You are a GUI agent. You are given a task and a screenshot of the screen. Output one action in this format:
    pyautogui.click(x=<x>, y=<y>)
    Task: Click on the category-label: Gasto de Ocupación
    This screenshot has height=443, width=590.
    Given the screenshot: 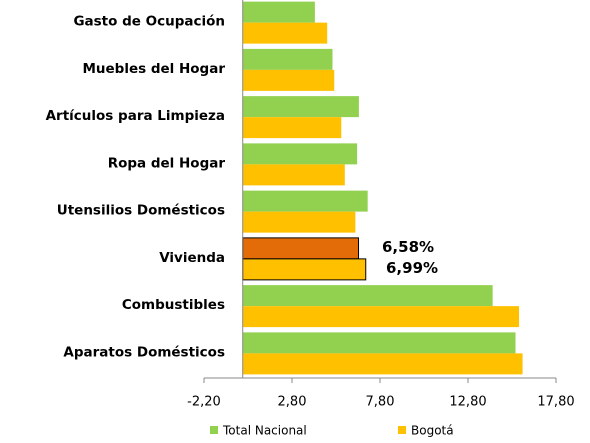 What is the action you would take?
    pyautogui.click(x=149, y=22)
    